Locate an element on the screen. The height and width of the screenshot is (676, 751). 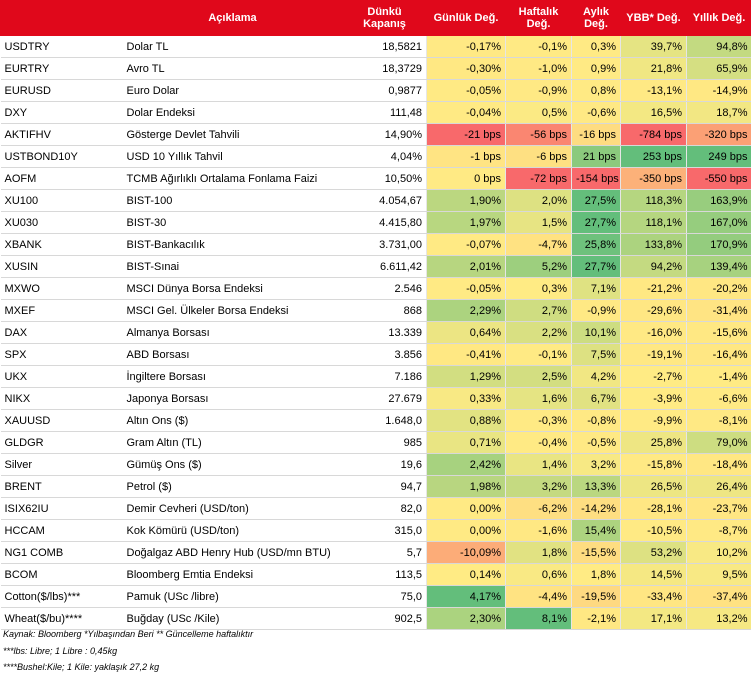
cell-monthly-change: 4,2% is located at coordinates (596, 376).